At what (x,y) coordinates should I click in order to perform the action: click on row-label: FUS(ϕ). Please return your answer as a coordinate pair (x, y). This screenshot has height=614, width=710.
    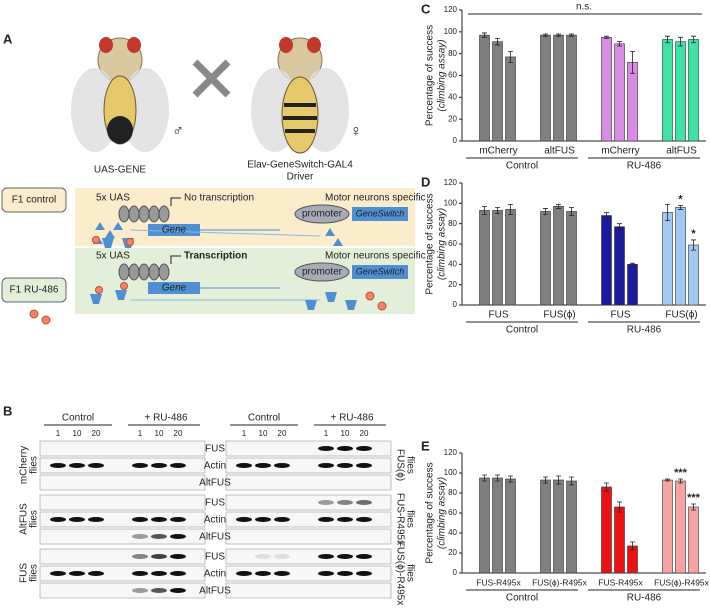
    Looking at the image, I should click on (399, 465).